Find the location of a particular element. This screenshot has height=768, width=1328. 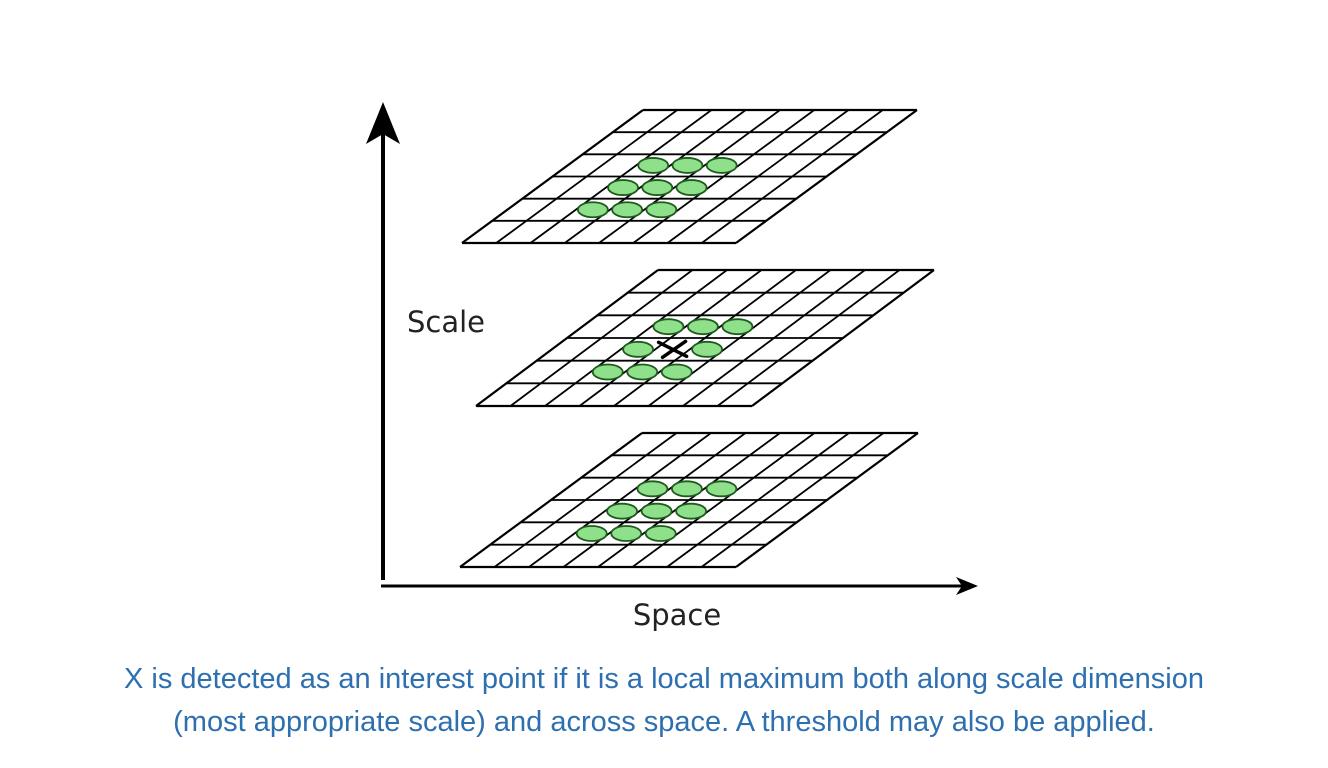

layer-middle is located at coordinates (705, 338).